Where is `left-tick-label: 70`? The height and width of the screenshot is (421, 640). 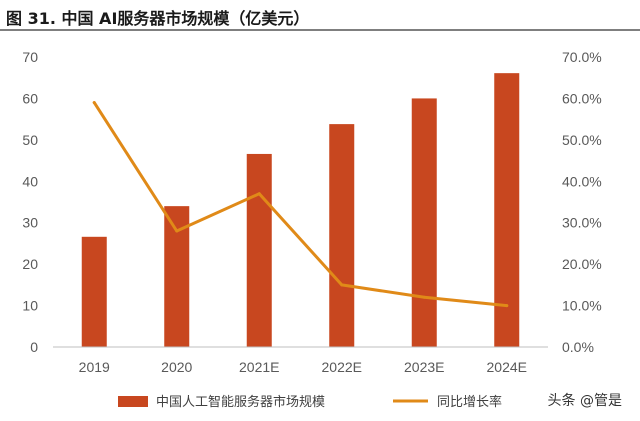
left-tick-label: 70 is located at coordinates (30, 57).